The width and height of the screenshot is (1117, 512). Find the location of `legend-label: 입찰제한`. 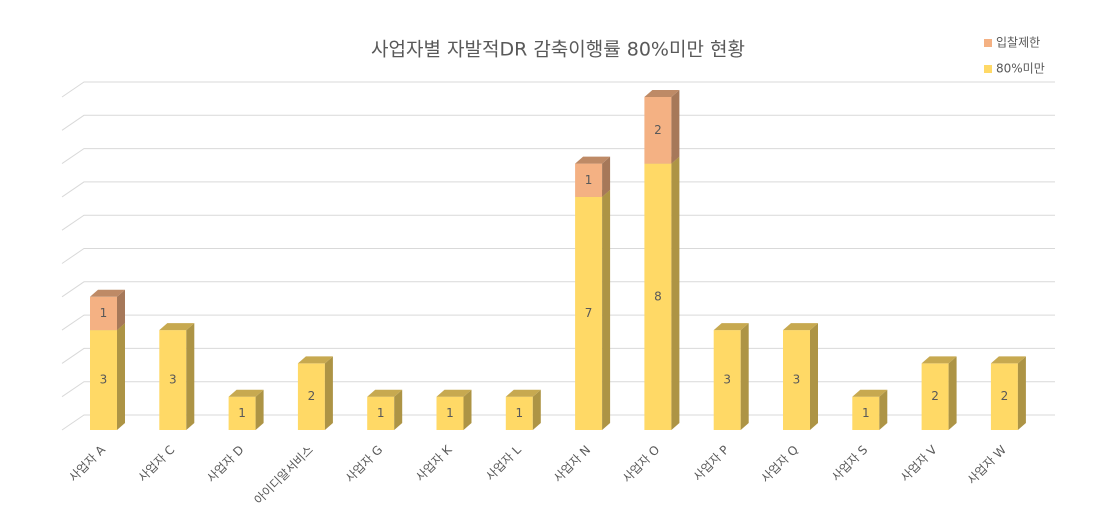

legend-label: 입찰제한 is located at coordinates (1018, 43).